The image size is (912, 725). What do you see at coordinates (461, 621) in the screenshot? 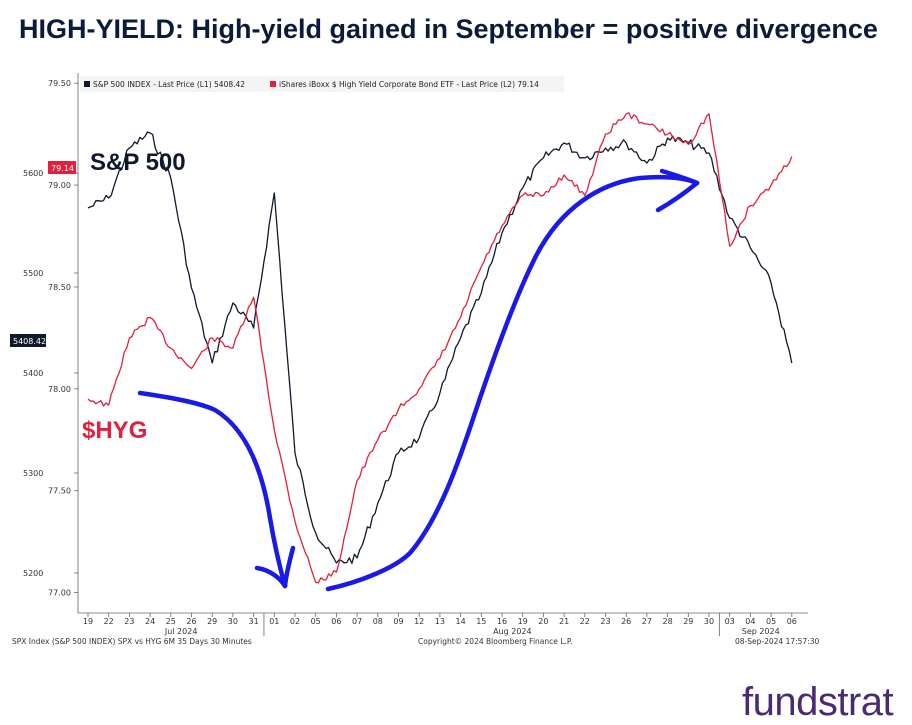
I see `x-tick-label: 14` at bounding box center [461, 621].